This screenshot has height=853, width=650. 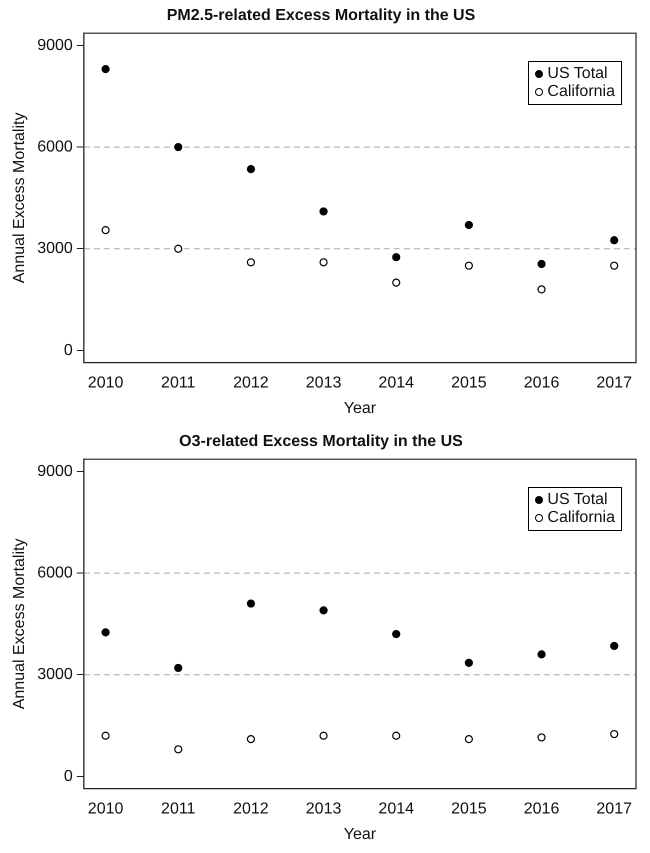 I want to click on chart-title: O3-related Excess Mortality in the US, so click(x=321, y=441).